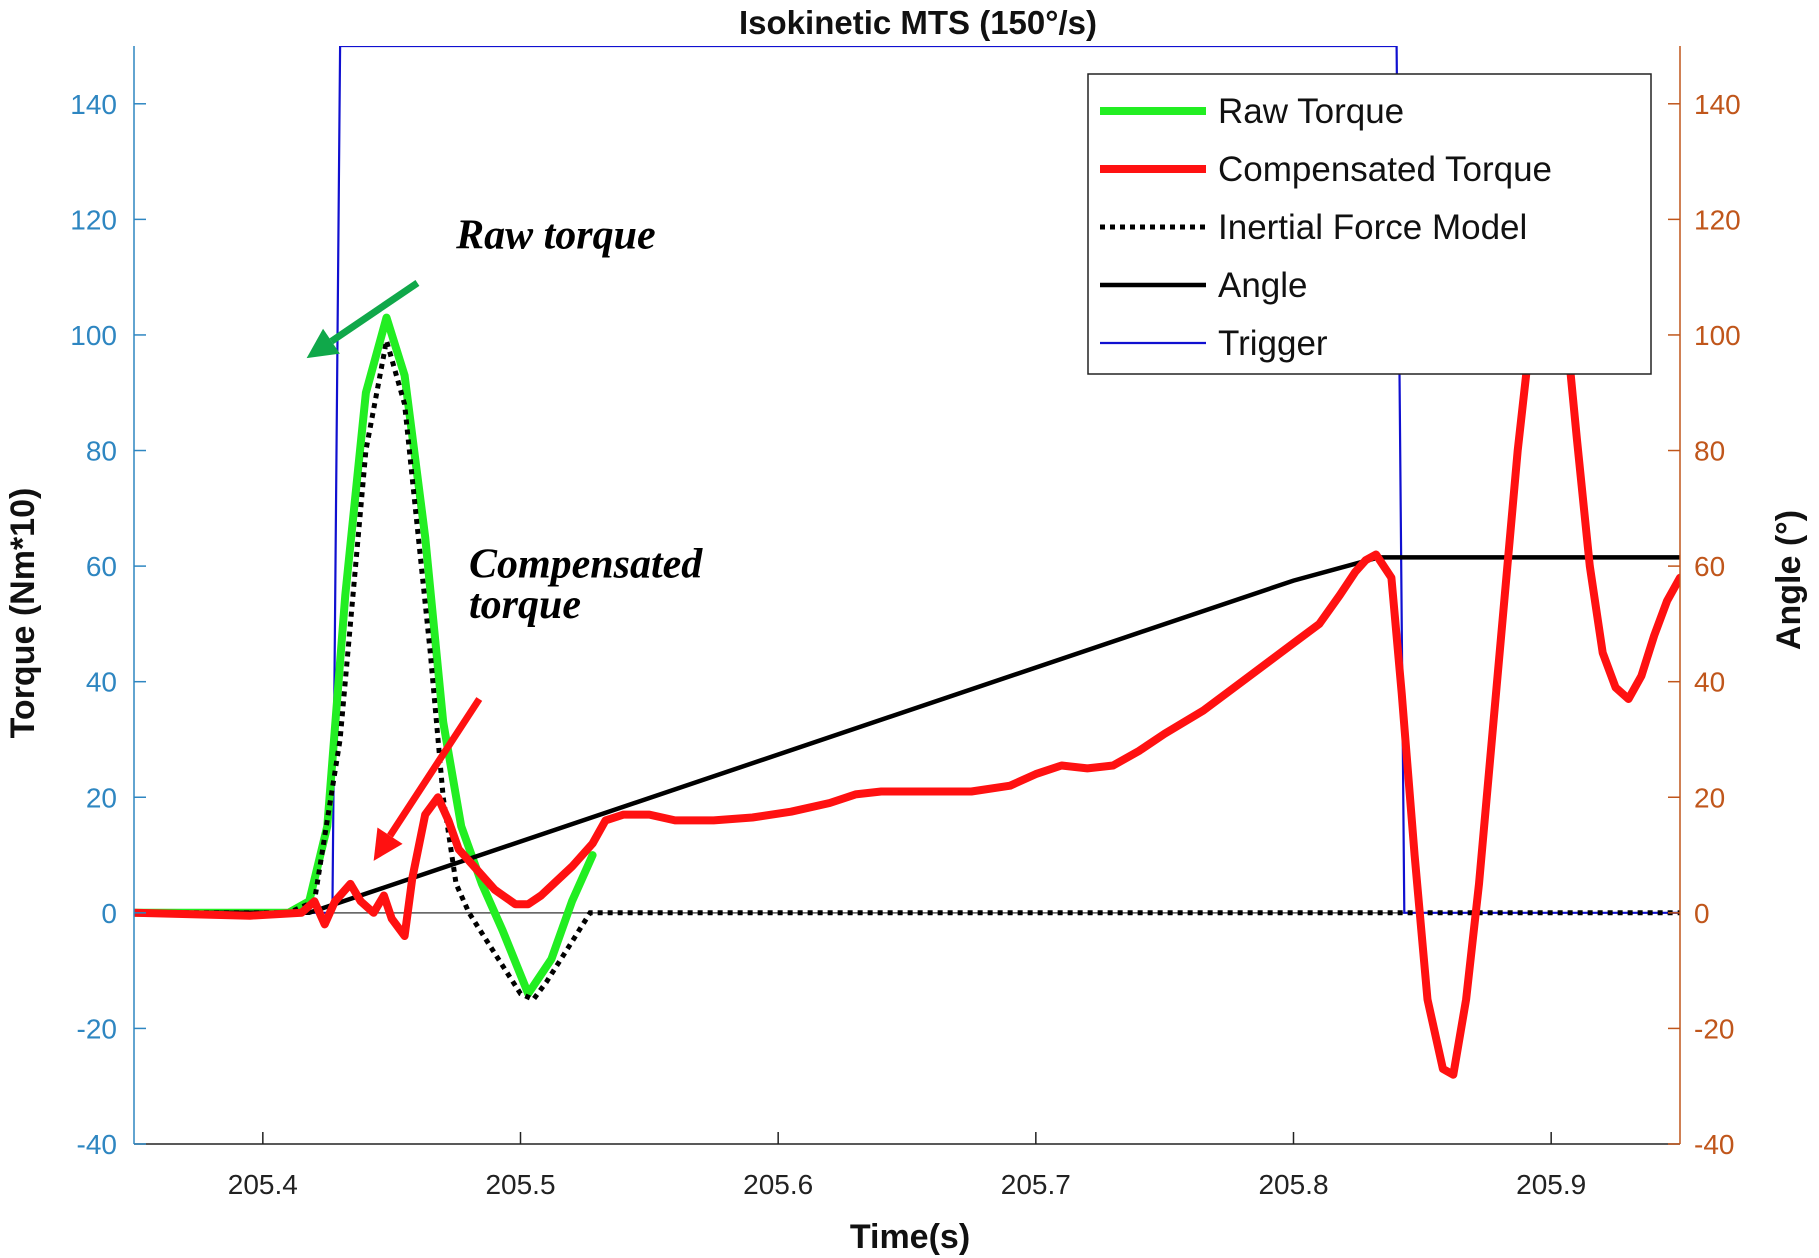  What do you see at coordinates (93, 104) in the screenshot?
I see `y-tick-label-left: 140` at bounding box center [93, 104].